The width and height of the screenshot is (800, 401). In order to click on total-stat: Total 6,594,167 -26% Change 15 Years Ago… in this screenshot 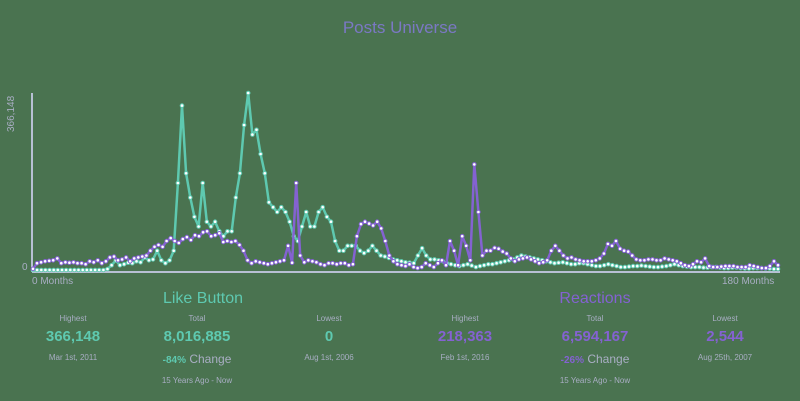, I will do `click(595, 349)`.